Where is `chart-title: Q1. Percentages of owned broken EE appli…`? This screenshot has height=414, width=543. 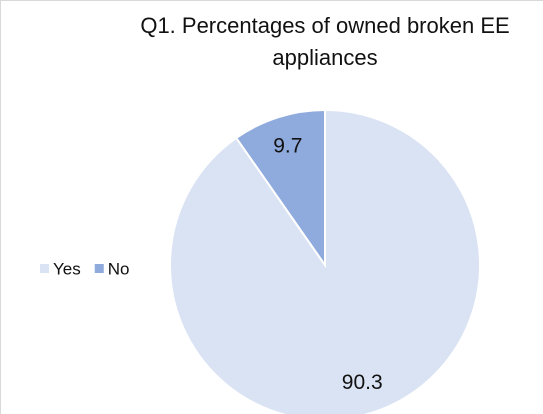 chart-title: Q1. Percentages of owned broken EE appli… is located at coordinates (325, 41).